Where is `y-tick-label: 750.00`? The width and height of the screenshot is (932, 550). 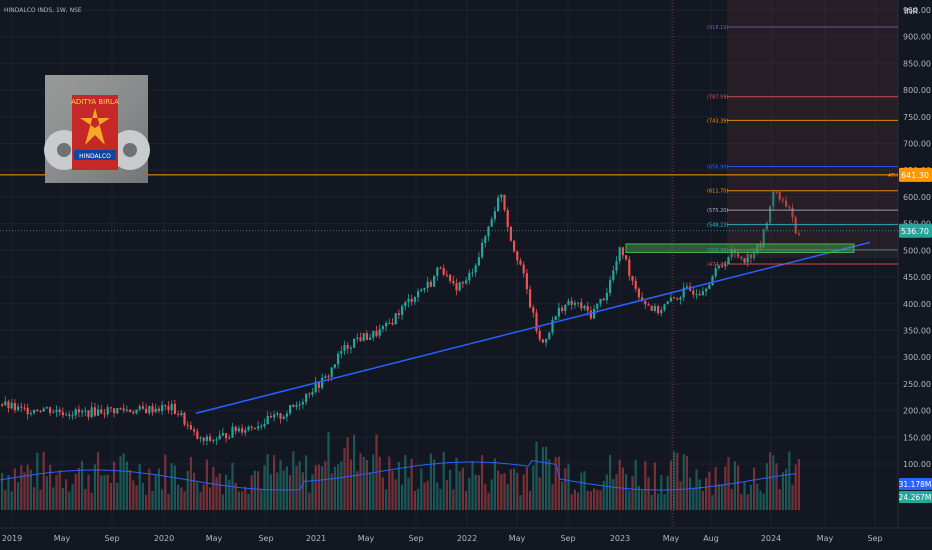 y-tick-label: 750.00 is located at coordinates (917, 117).